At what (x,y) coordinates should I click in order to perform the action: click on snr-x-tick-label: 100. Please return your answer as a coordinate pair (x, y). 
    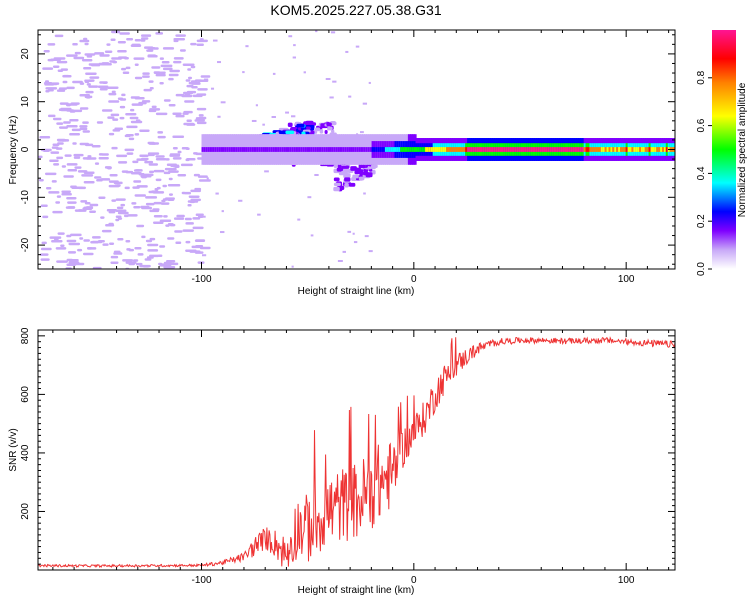
    Looking at the image, I should click on (626, 580).